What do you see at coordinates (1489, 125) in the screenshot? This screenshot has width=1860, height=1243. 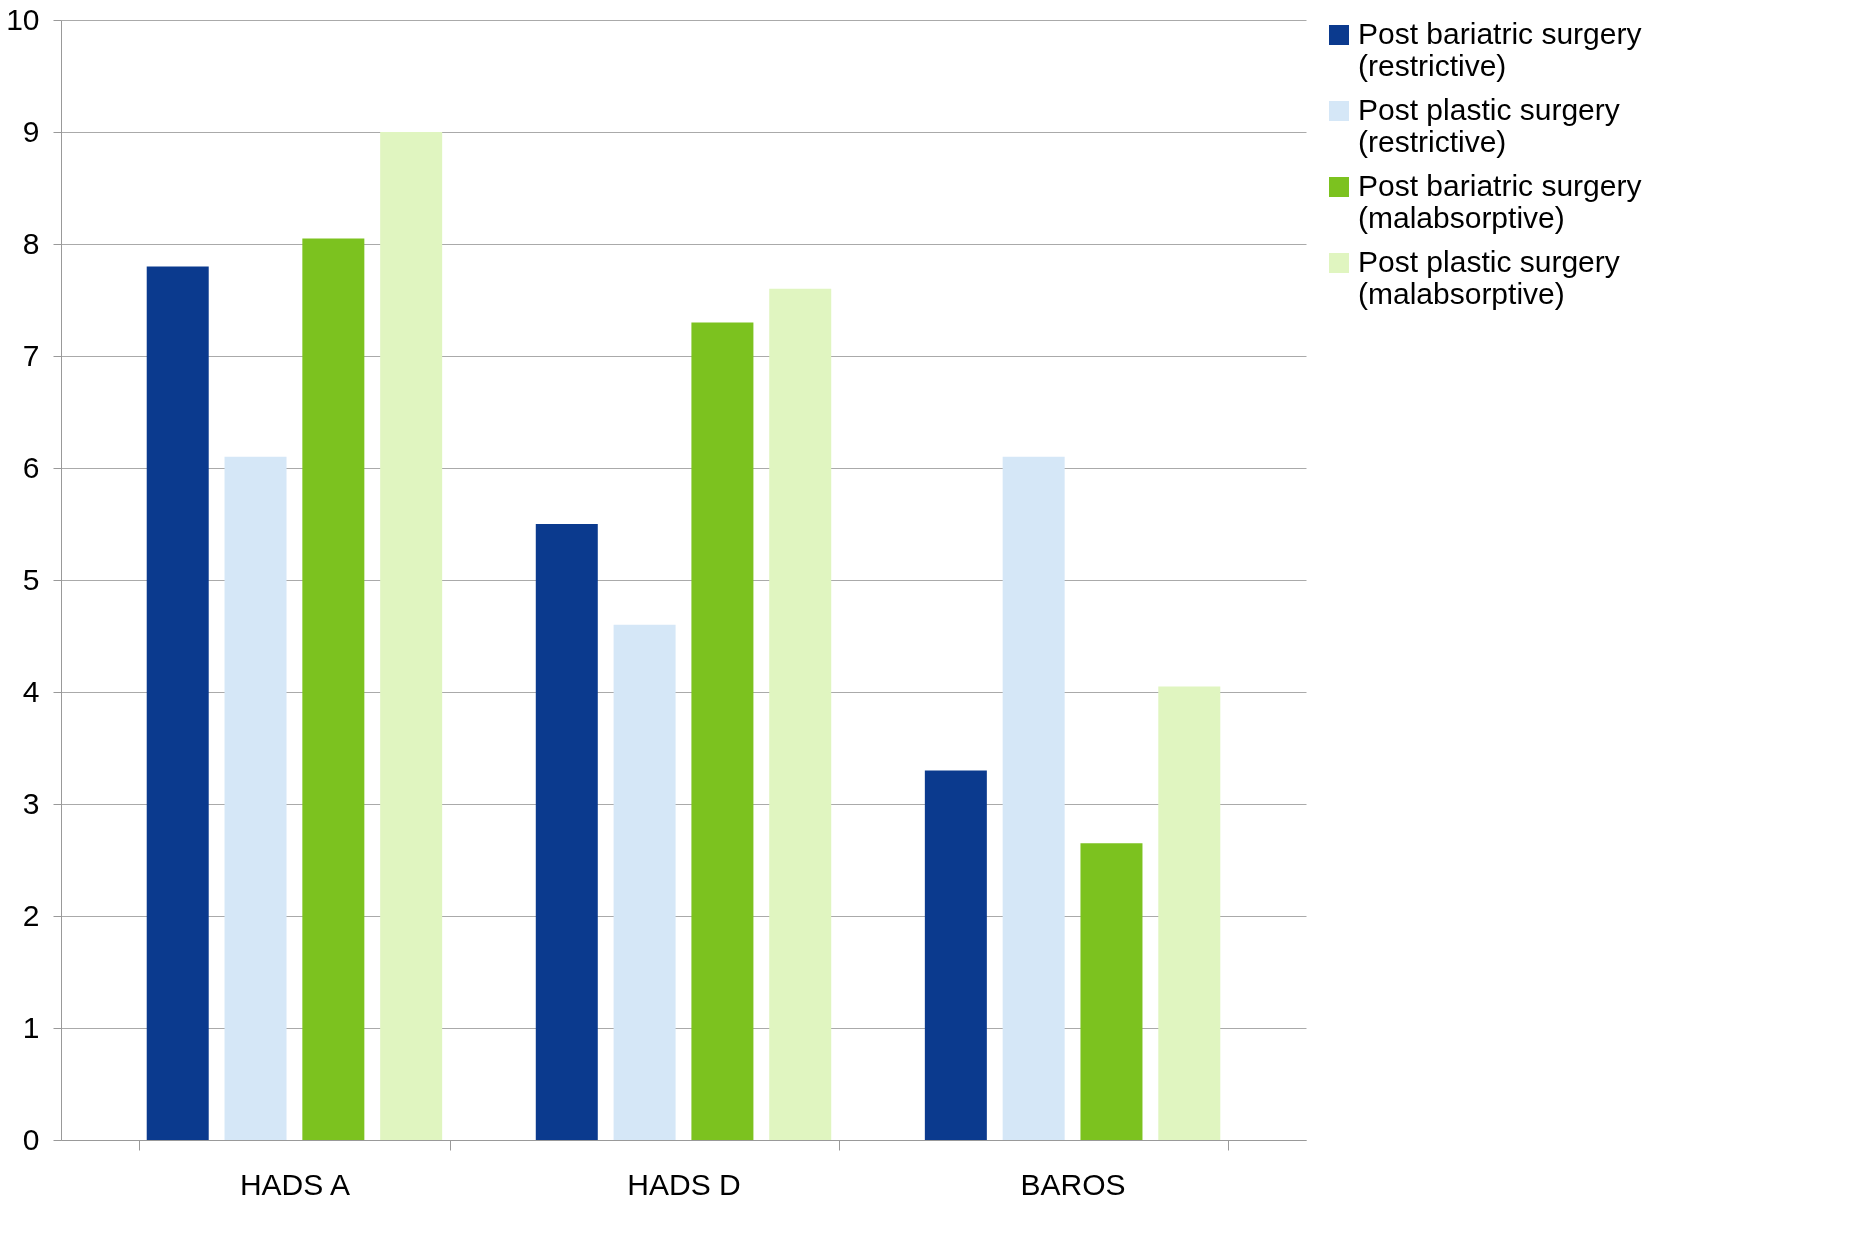 I see `legend-label: Post plastic surgery (restrictive)` at bounding box center [1489, 125].